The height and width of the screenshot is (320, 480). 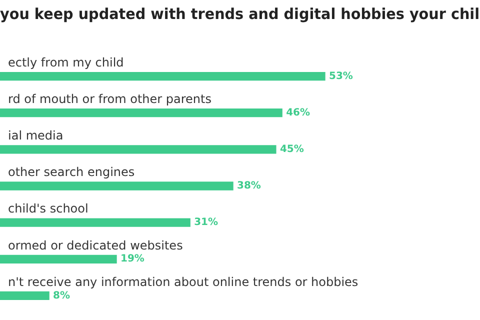 I want to click on data-label: 46%, so click(x=298, y=112).